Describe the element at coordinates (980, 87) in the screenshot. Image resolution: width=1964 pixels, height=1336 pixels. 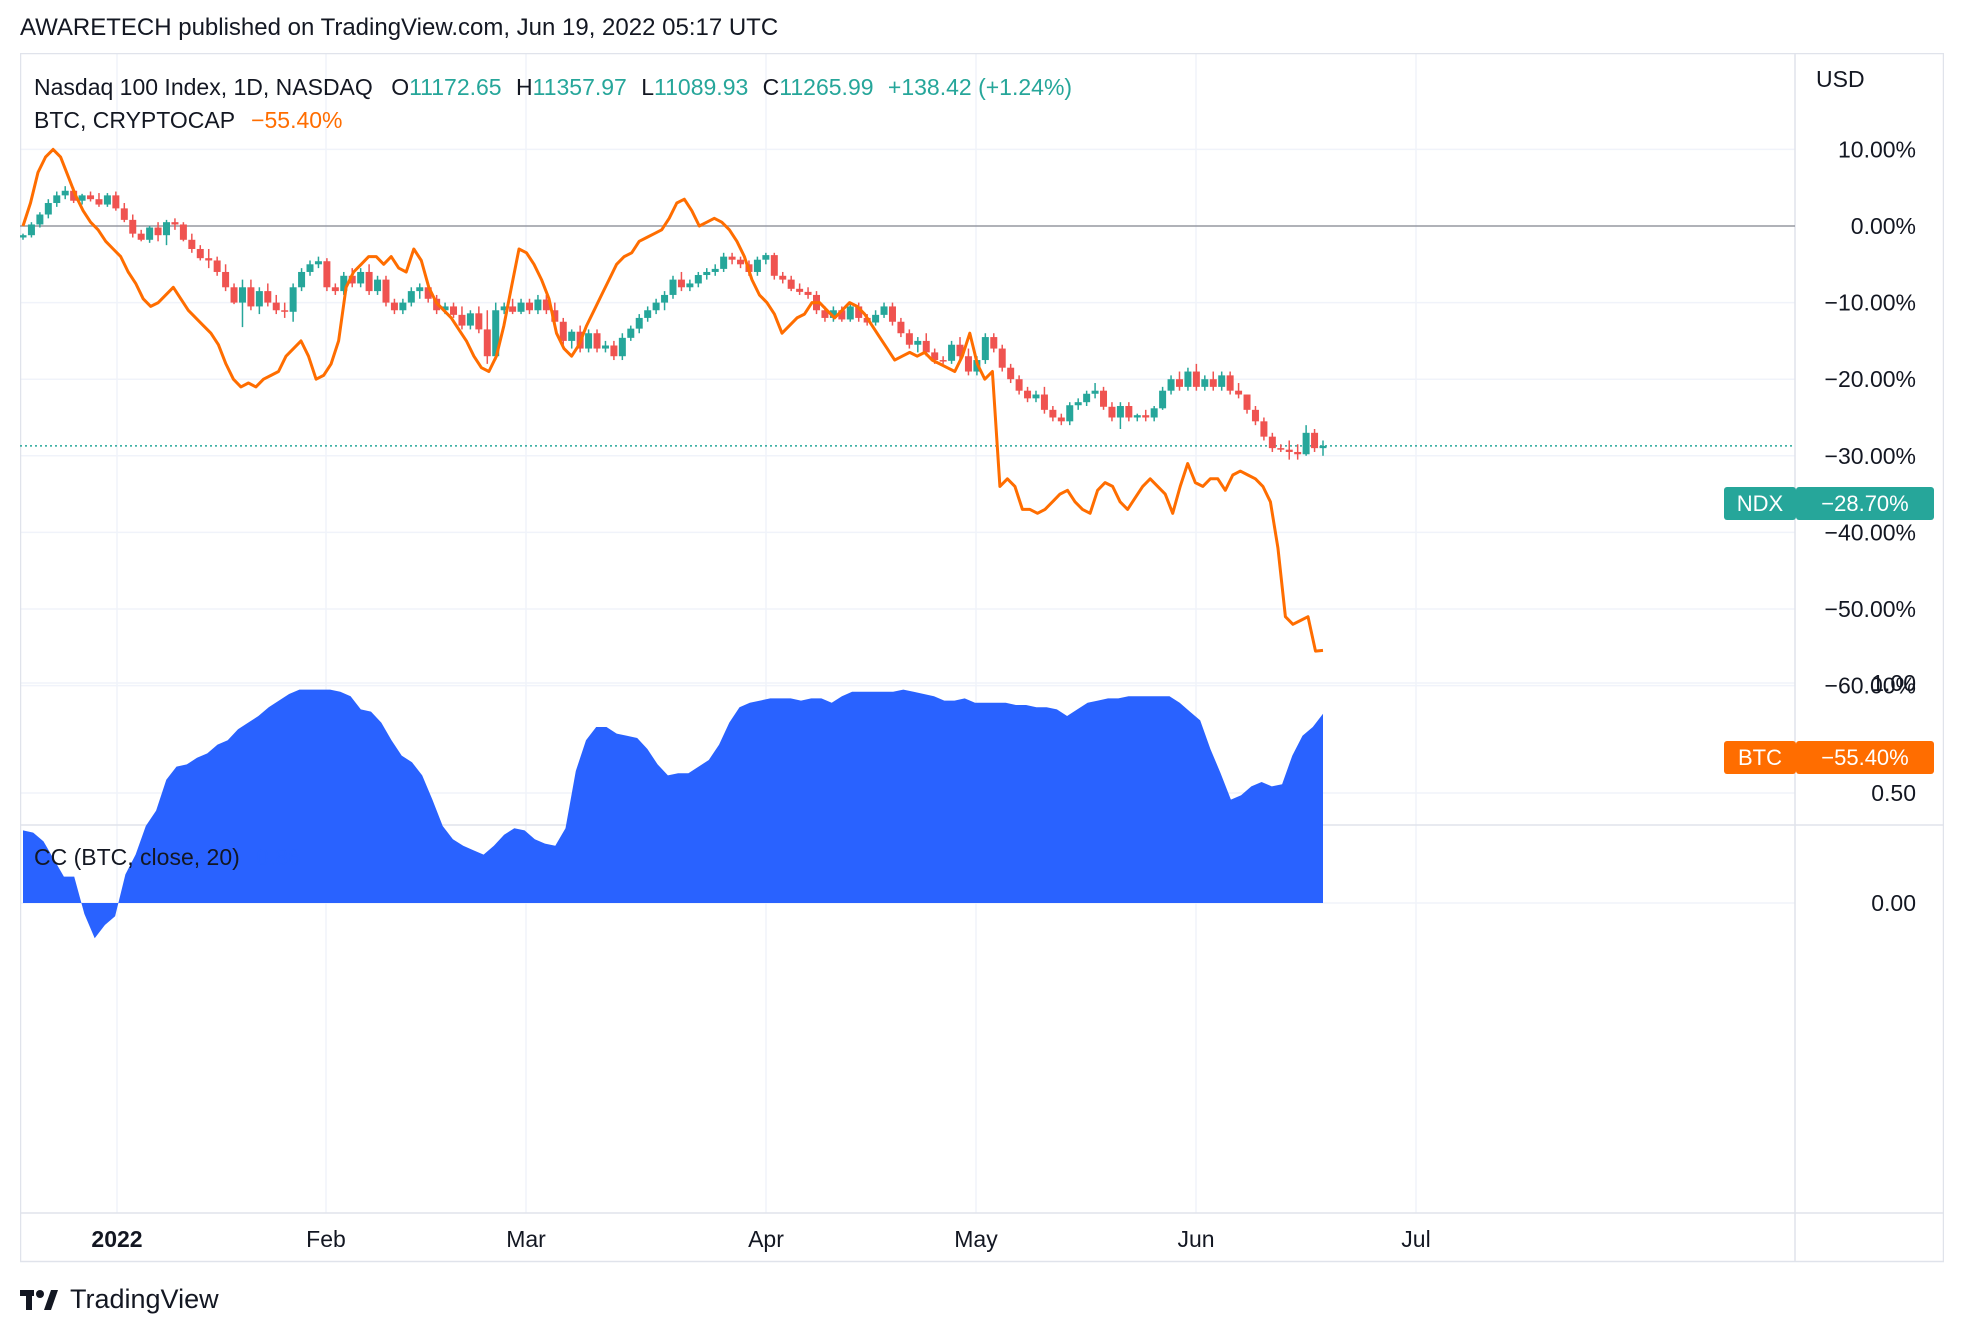
I see `change-value: +138.42 (+1.24%)` at that location.